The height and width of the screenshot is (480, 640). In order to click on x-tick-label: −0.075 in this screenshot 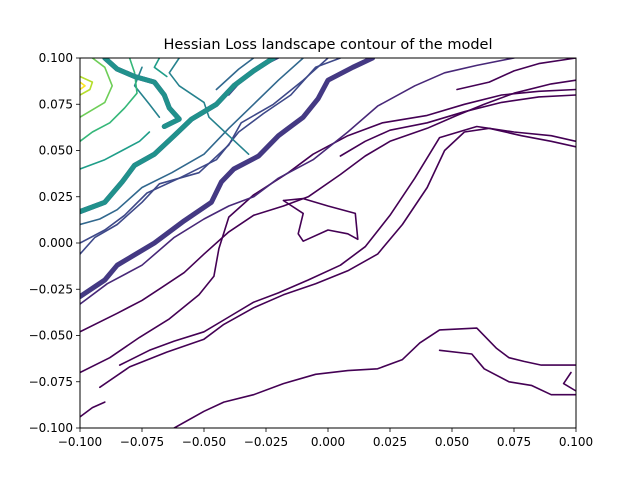, I will do `click(142, 442)`.